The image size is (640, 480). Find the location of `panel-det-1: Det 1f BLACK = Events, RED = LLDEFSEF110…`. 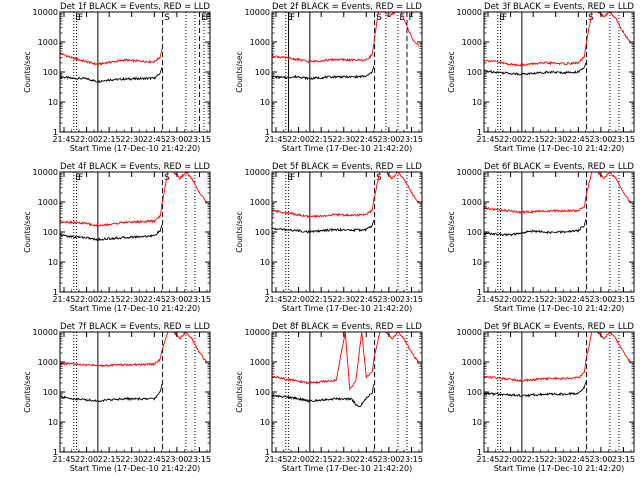

panel-det-1: Det 1f BLACK = Events, RED = LLDEFSEF110… is located at coordinates (117, 77).